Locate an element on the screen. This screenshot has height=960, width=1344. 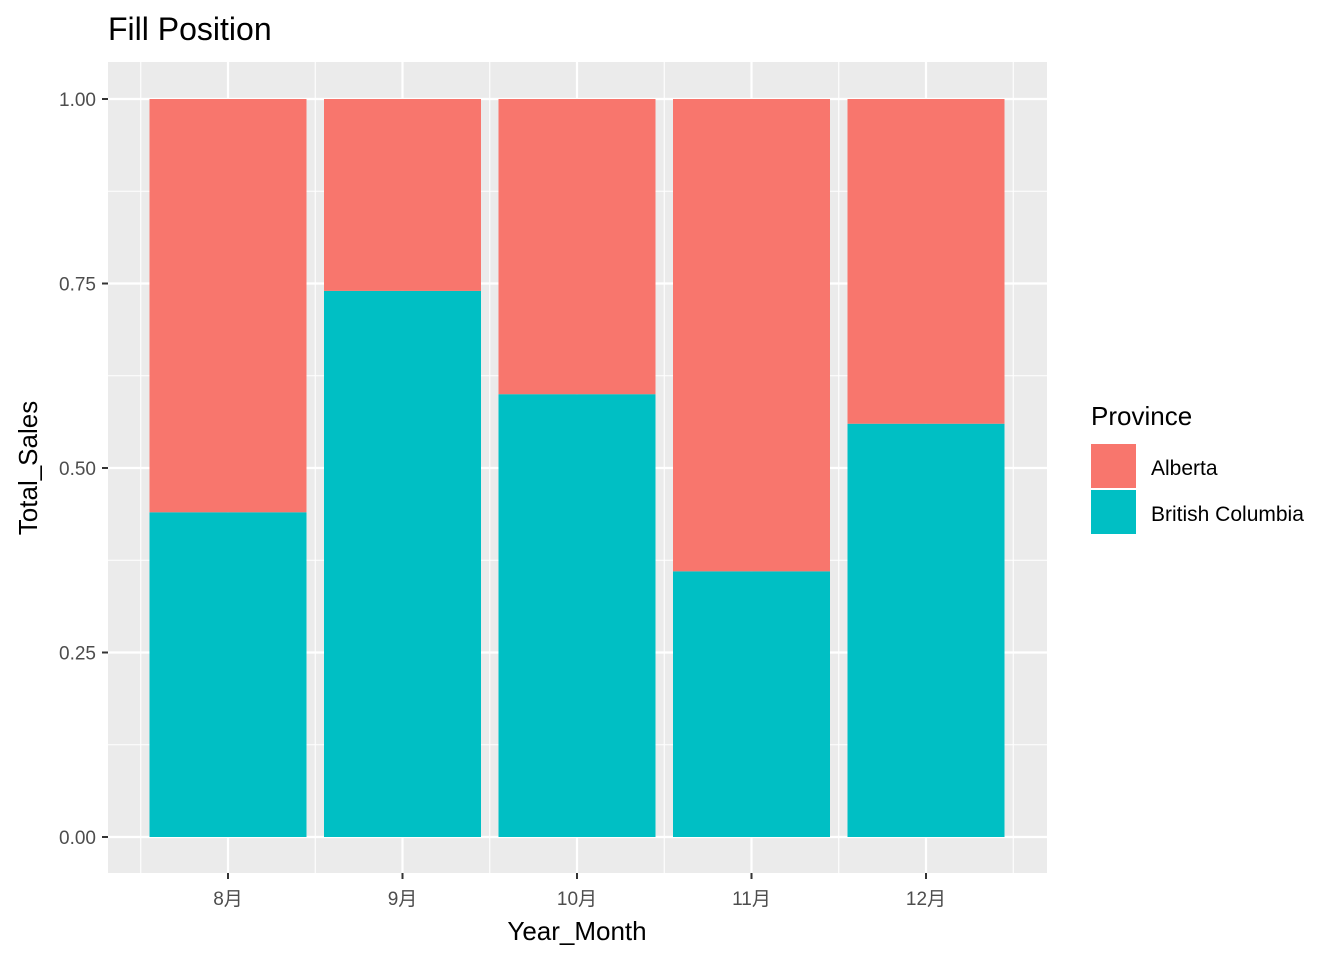
legend-swatch-british-columbia is located at coordinates (1113, 512).